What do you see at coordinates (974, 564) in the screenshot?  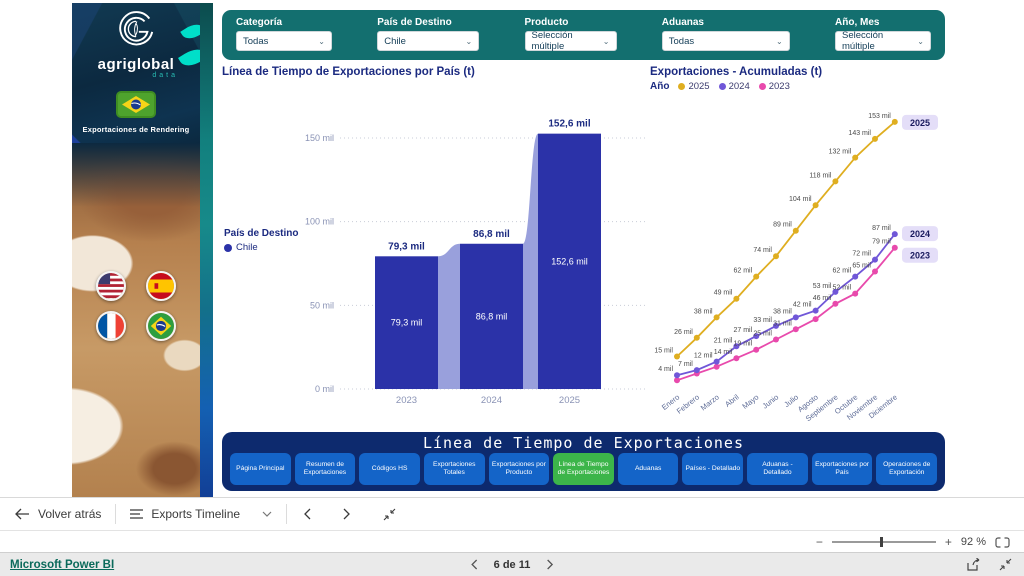 I see `share-icon` at bounding box center [974, 564].